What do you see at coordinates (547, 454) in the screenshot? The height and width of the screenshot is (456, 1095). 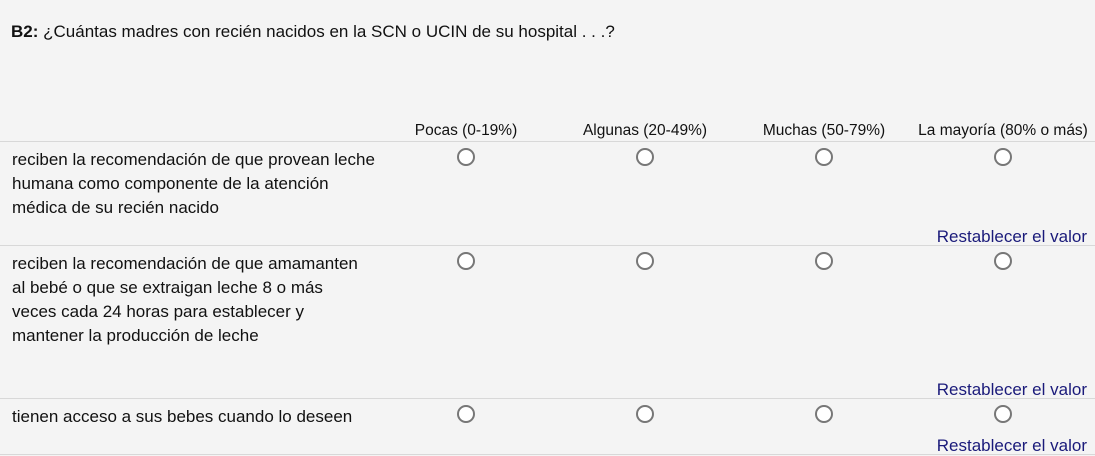 I see `divider` at bounding box center [547, 454].